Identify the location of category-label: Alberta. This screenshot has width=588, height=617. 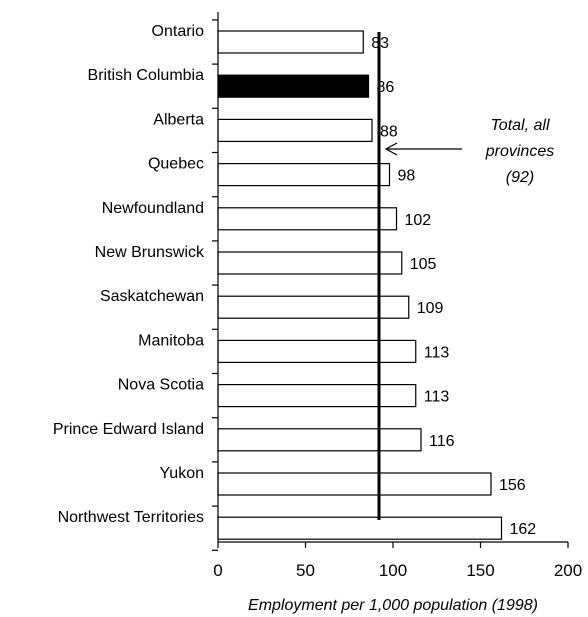
(178, 119).